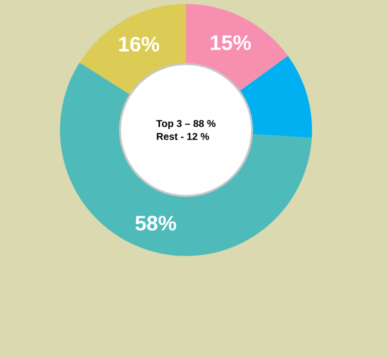 The width and height of the screenshot is (387, 358). Describe the element at coordinates (155, 223) in the screenshot. I see `data-label: 58%` at that location.